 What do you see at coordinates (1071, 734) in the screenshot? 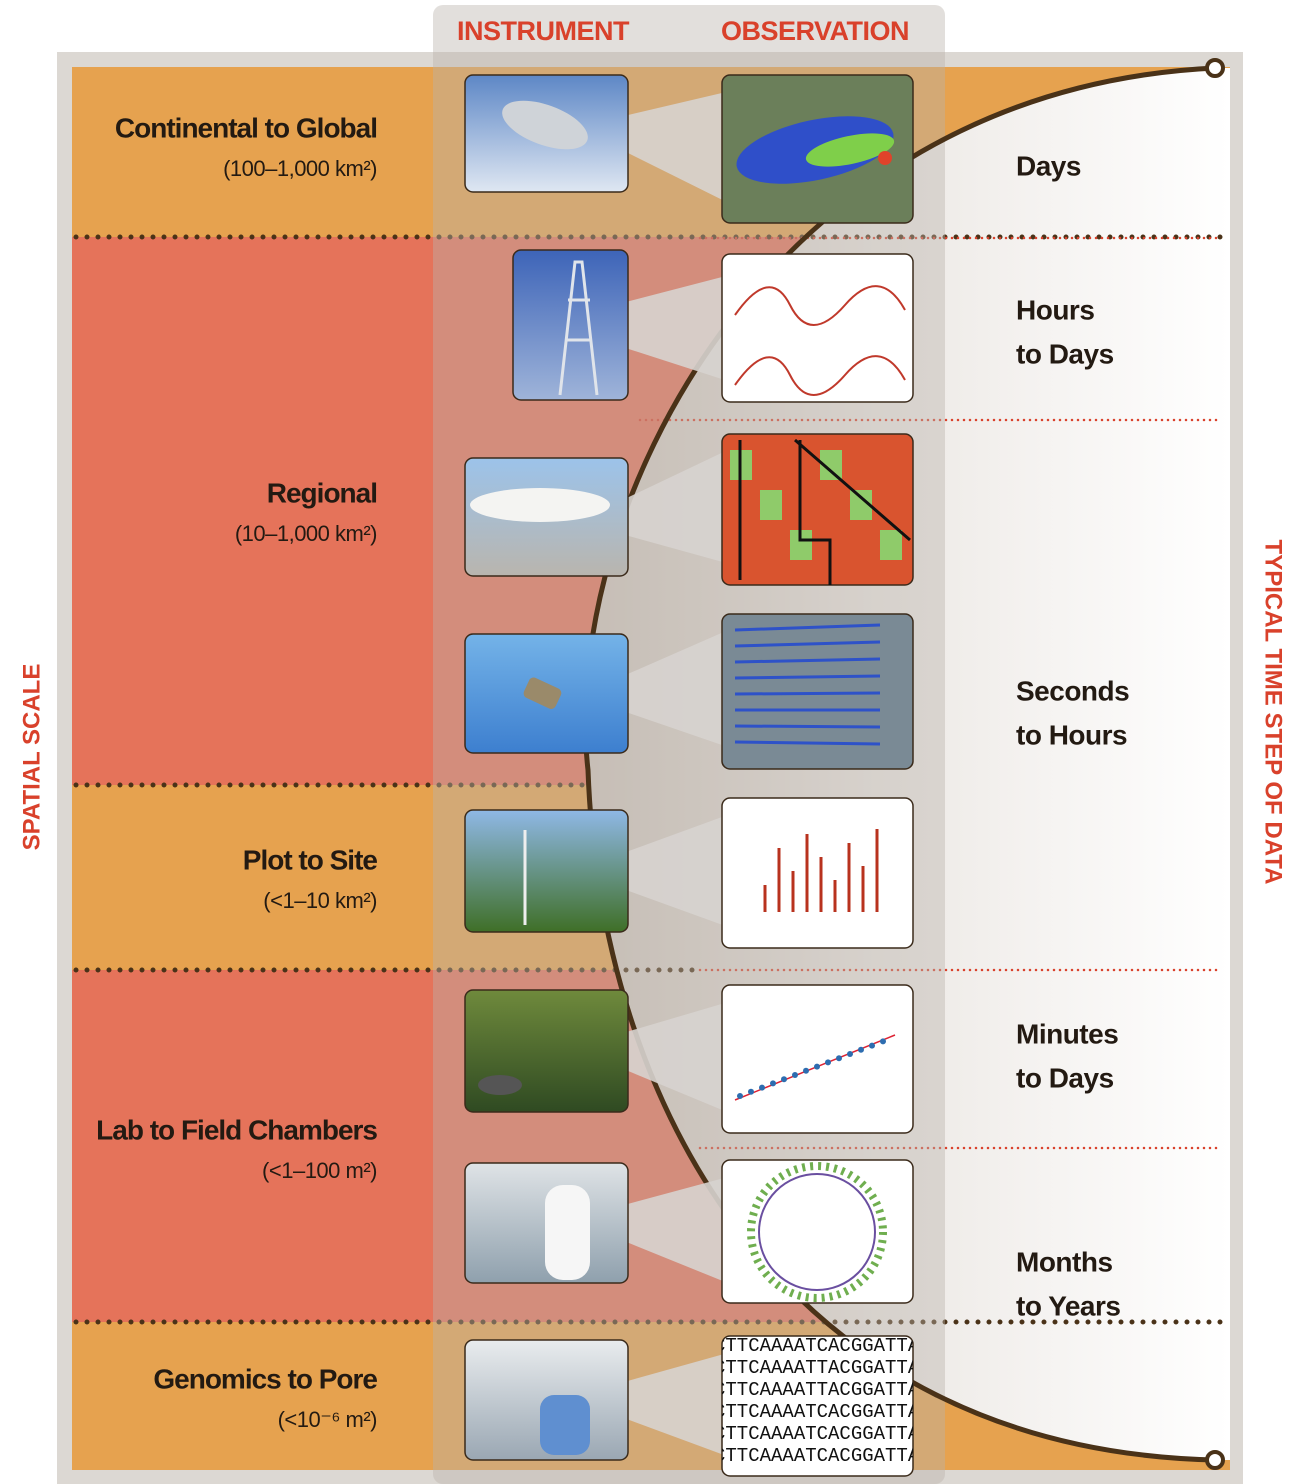
I see `time-step-label: to Hours` at bounding box center [1071, 734].